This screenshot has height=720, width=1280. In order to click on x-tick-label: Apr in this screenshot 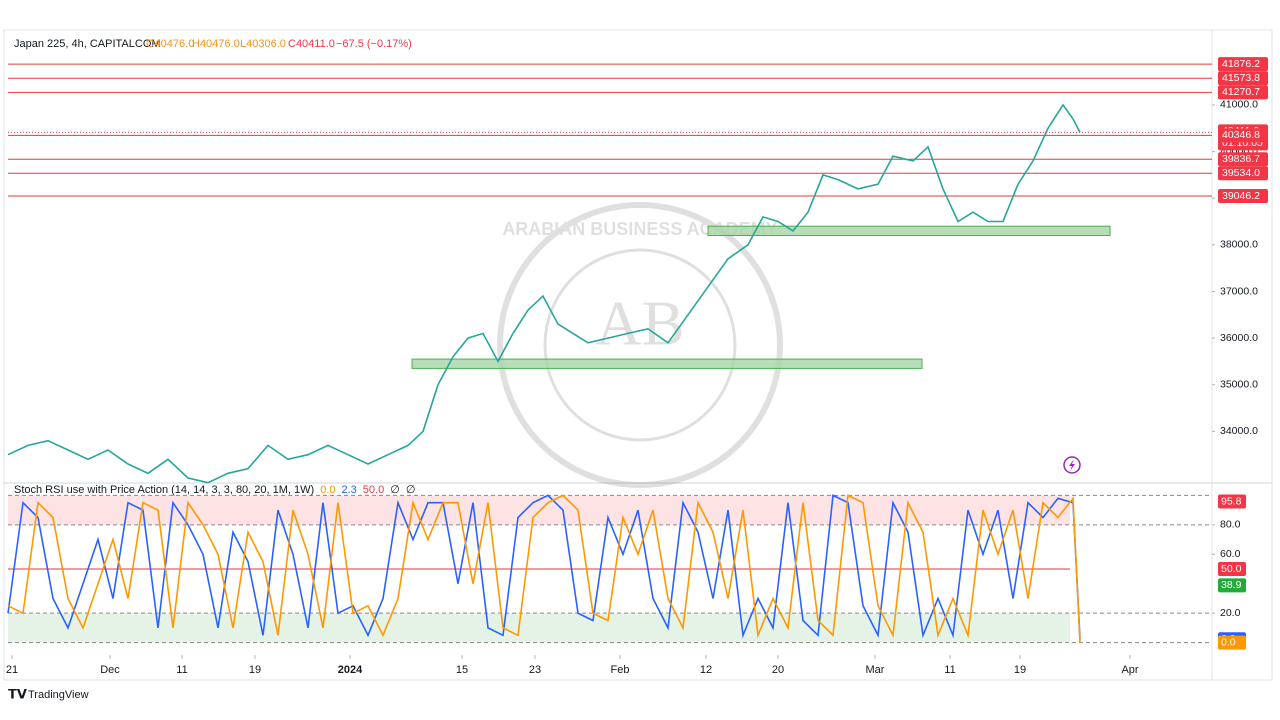, I will do `click(1129, 670)`.